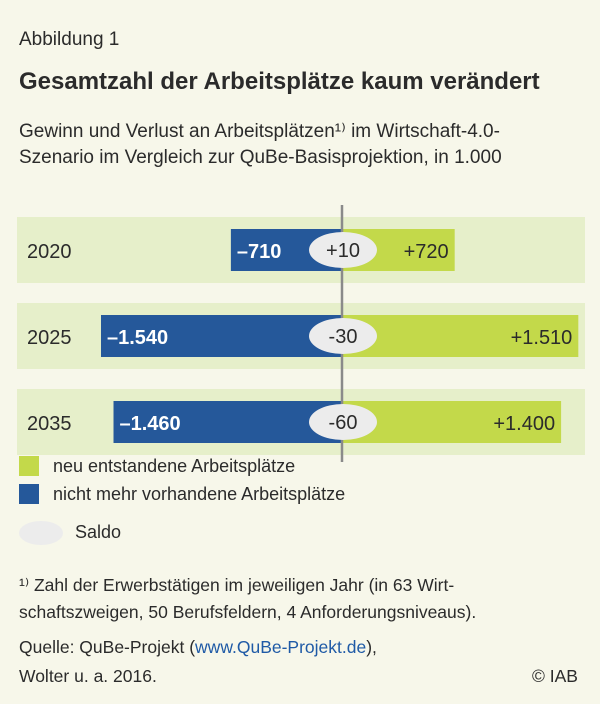 This screenshot has width=600, height=704. I want to click on legend-swatch-loss, so click(29, 494).